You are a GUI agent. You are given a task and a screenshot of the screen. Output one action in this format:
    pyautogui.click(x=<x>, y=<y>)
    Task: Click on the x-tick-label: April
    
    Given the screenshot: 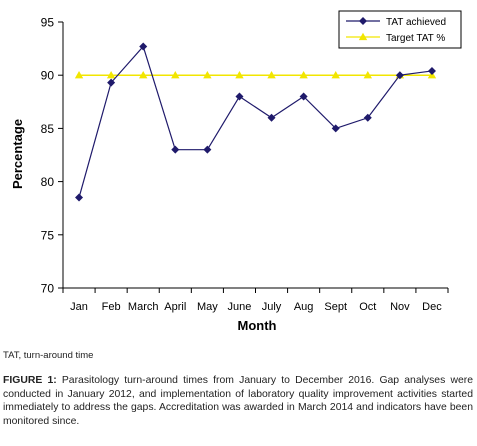 What is the action you would take?
    pyautogui.click(x=175, y=307)
    